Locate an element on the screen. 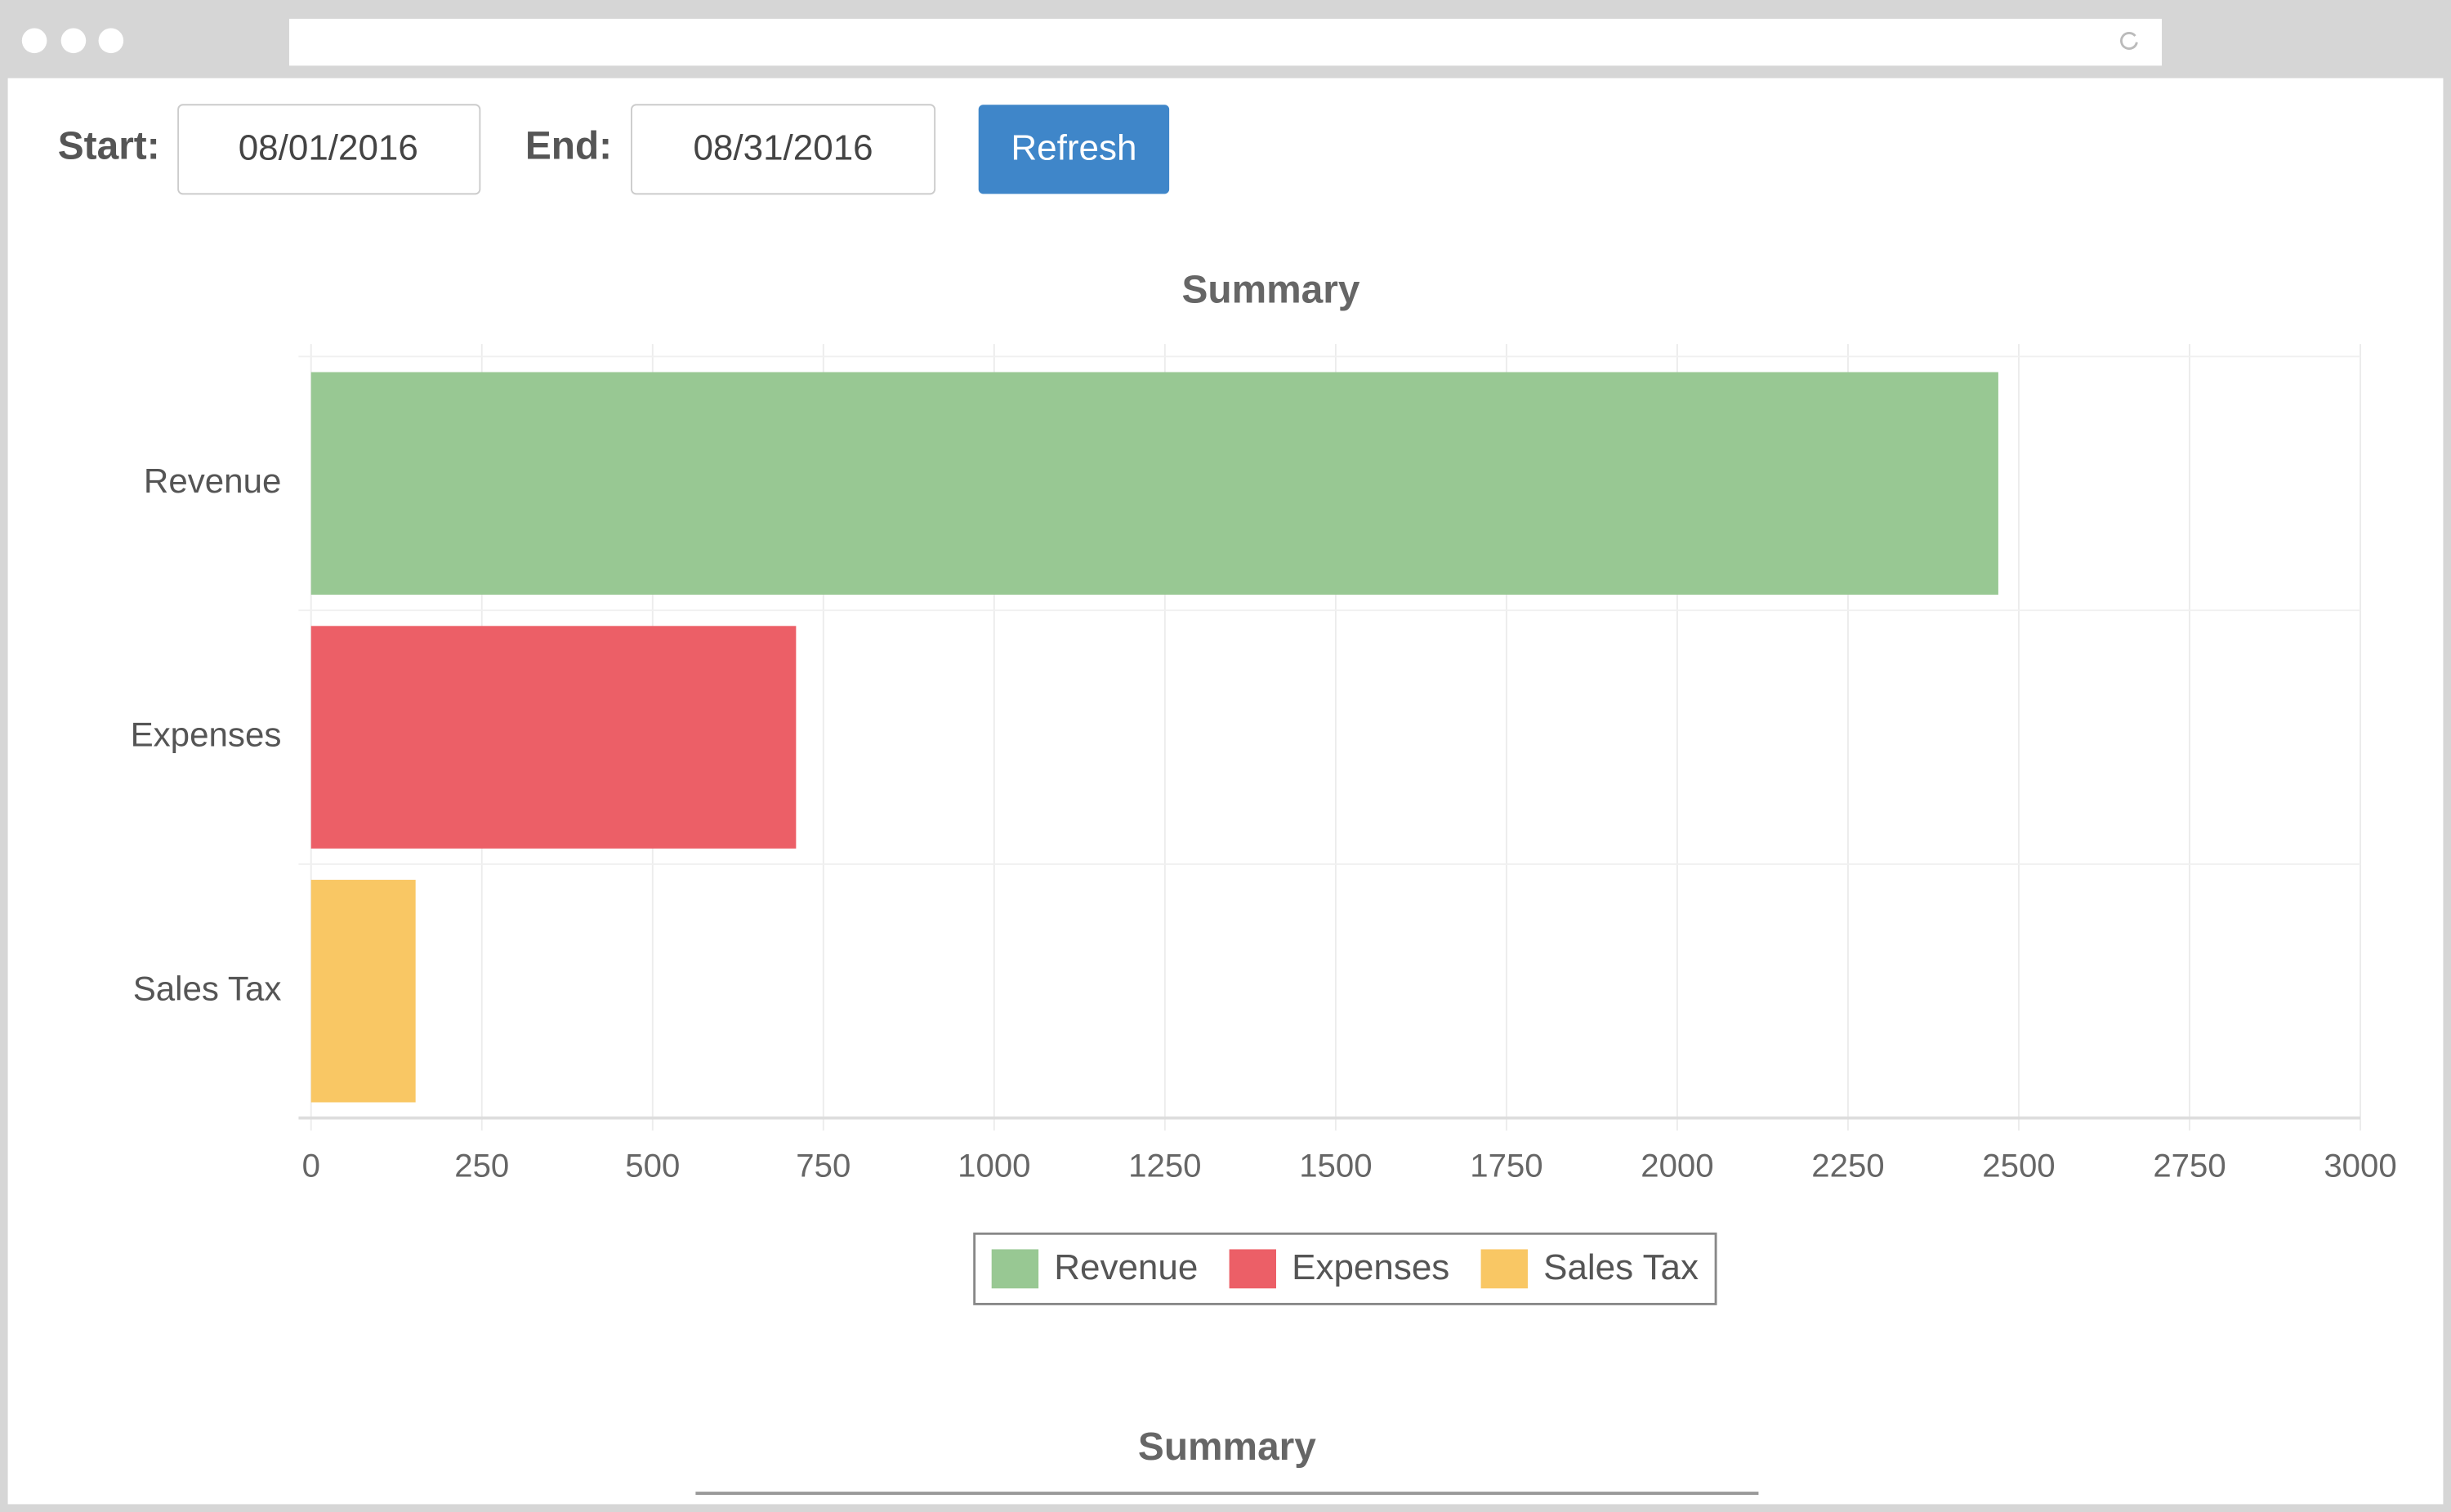  x-tick-label: 1750 is located at coordinates (1506, 1165).